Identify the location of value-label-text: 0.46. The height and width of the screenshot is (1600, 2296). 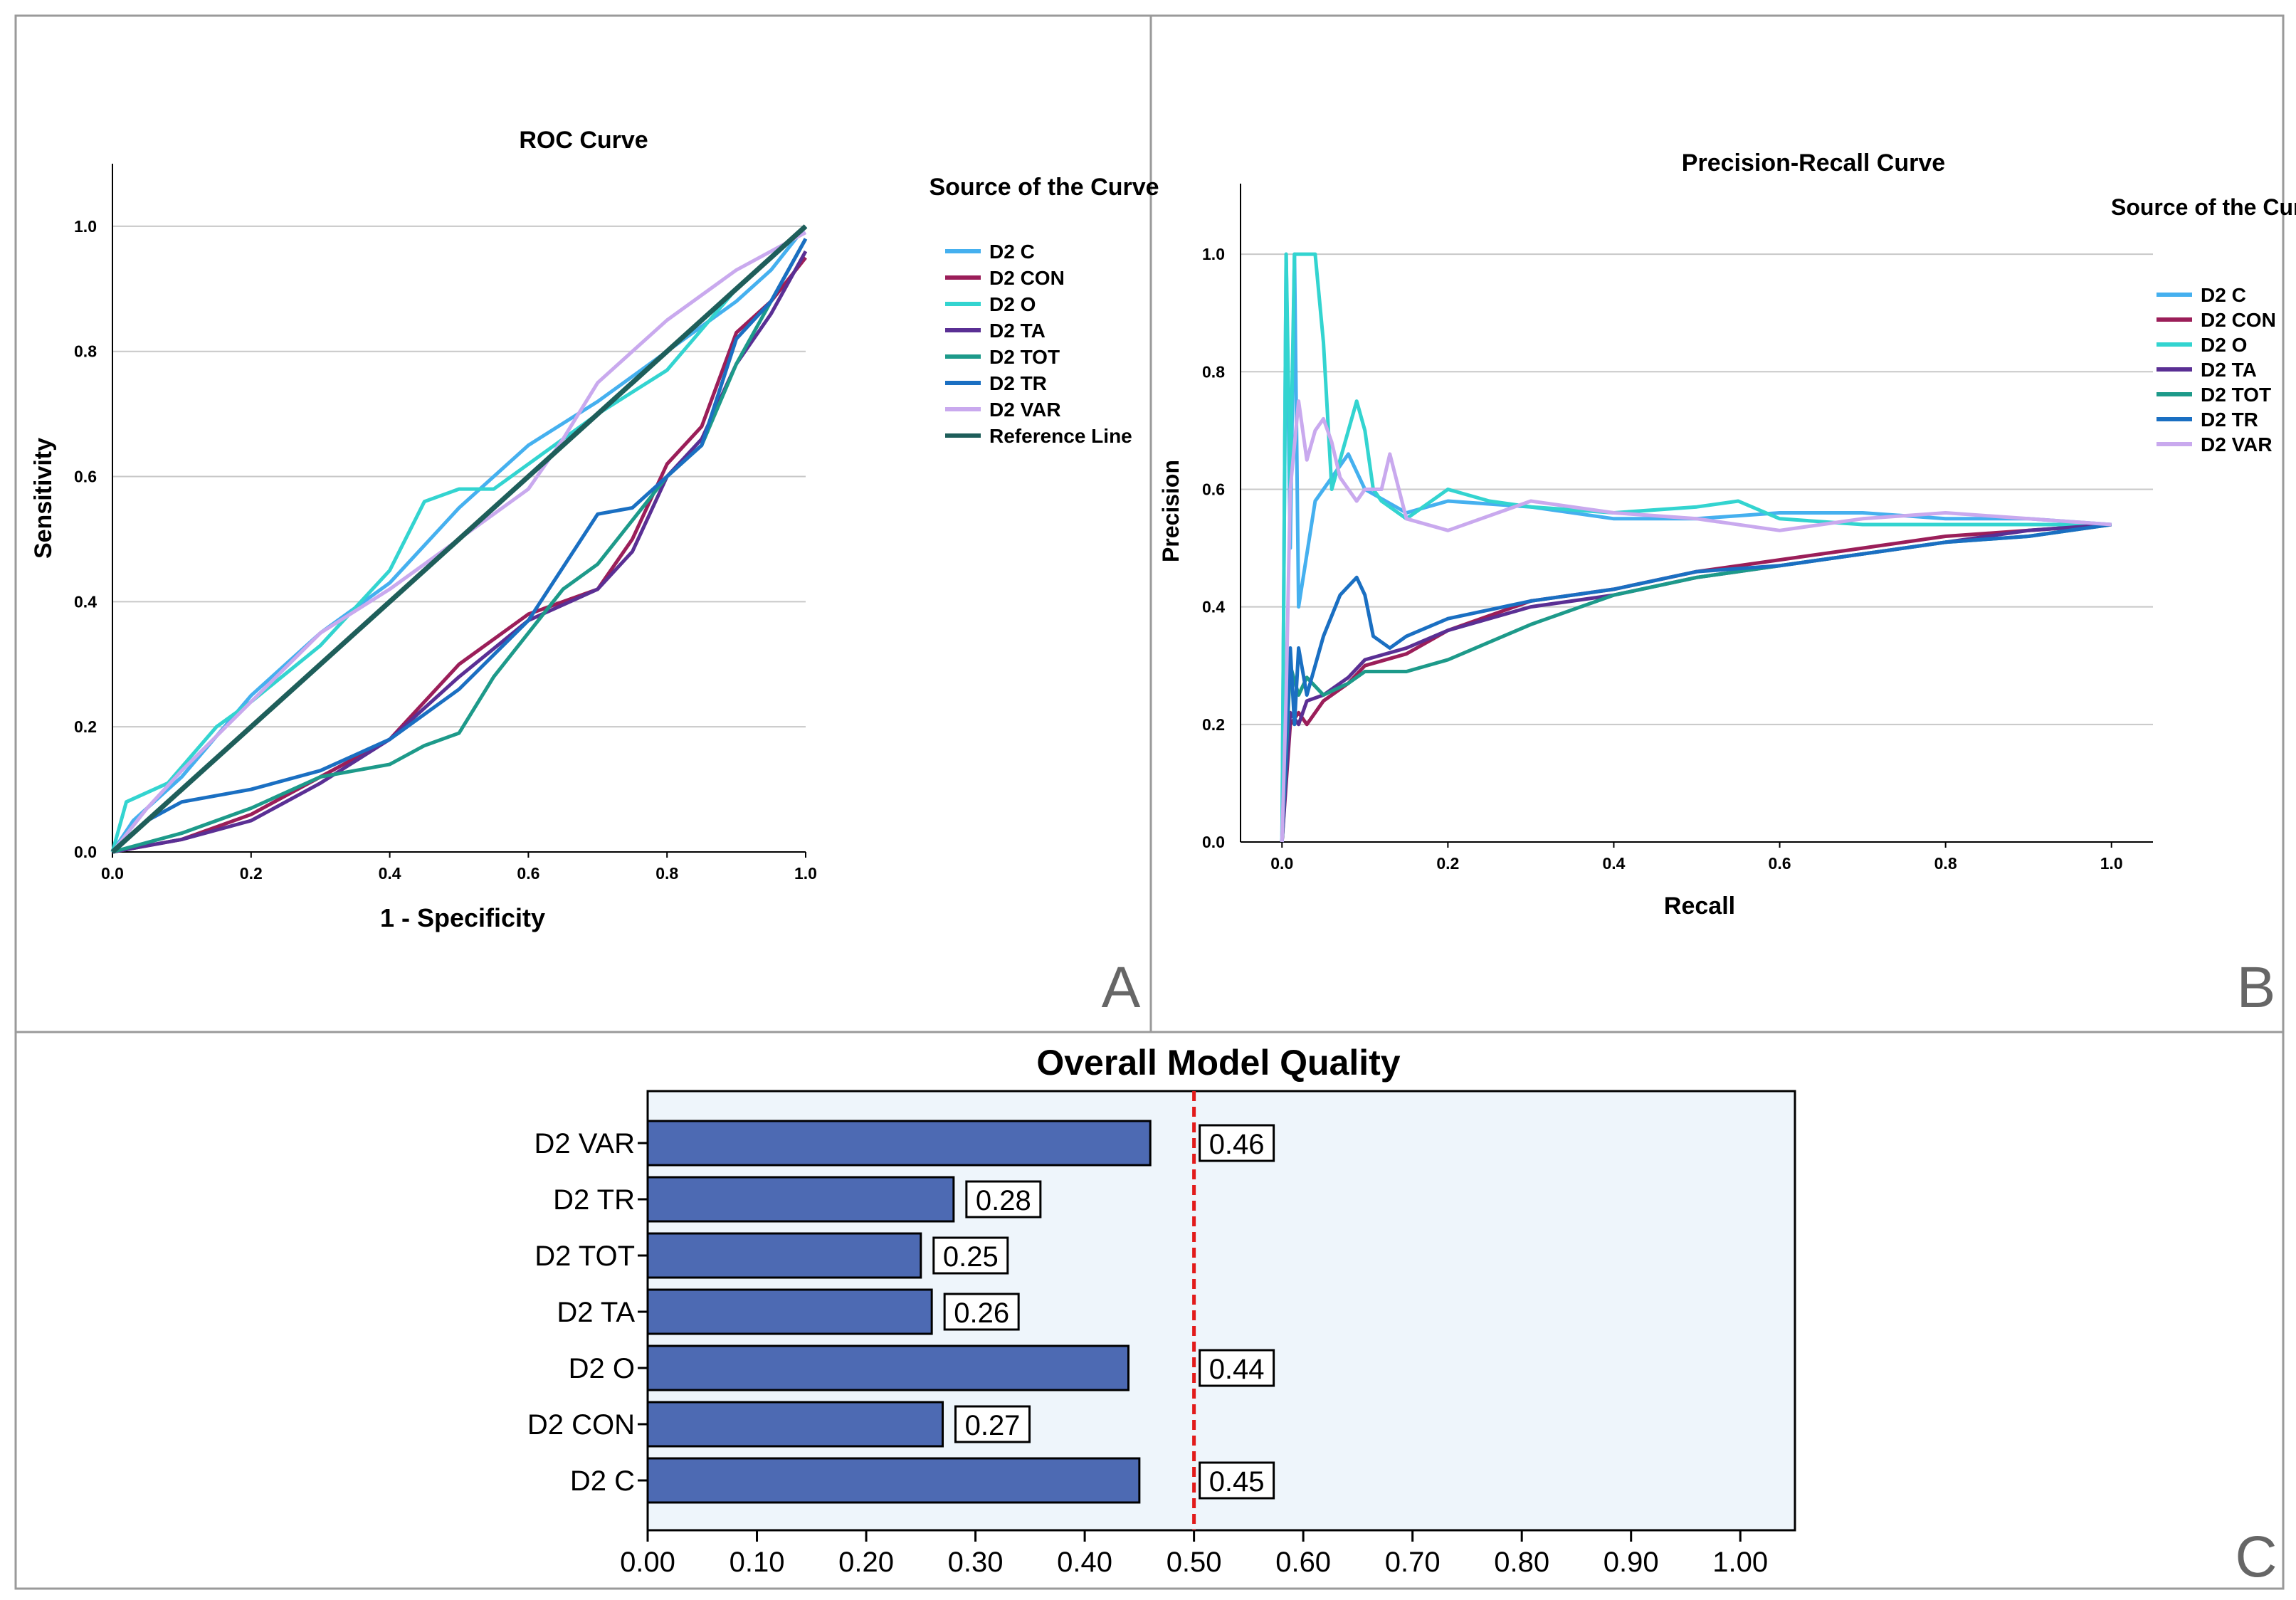
(1237, 1144).